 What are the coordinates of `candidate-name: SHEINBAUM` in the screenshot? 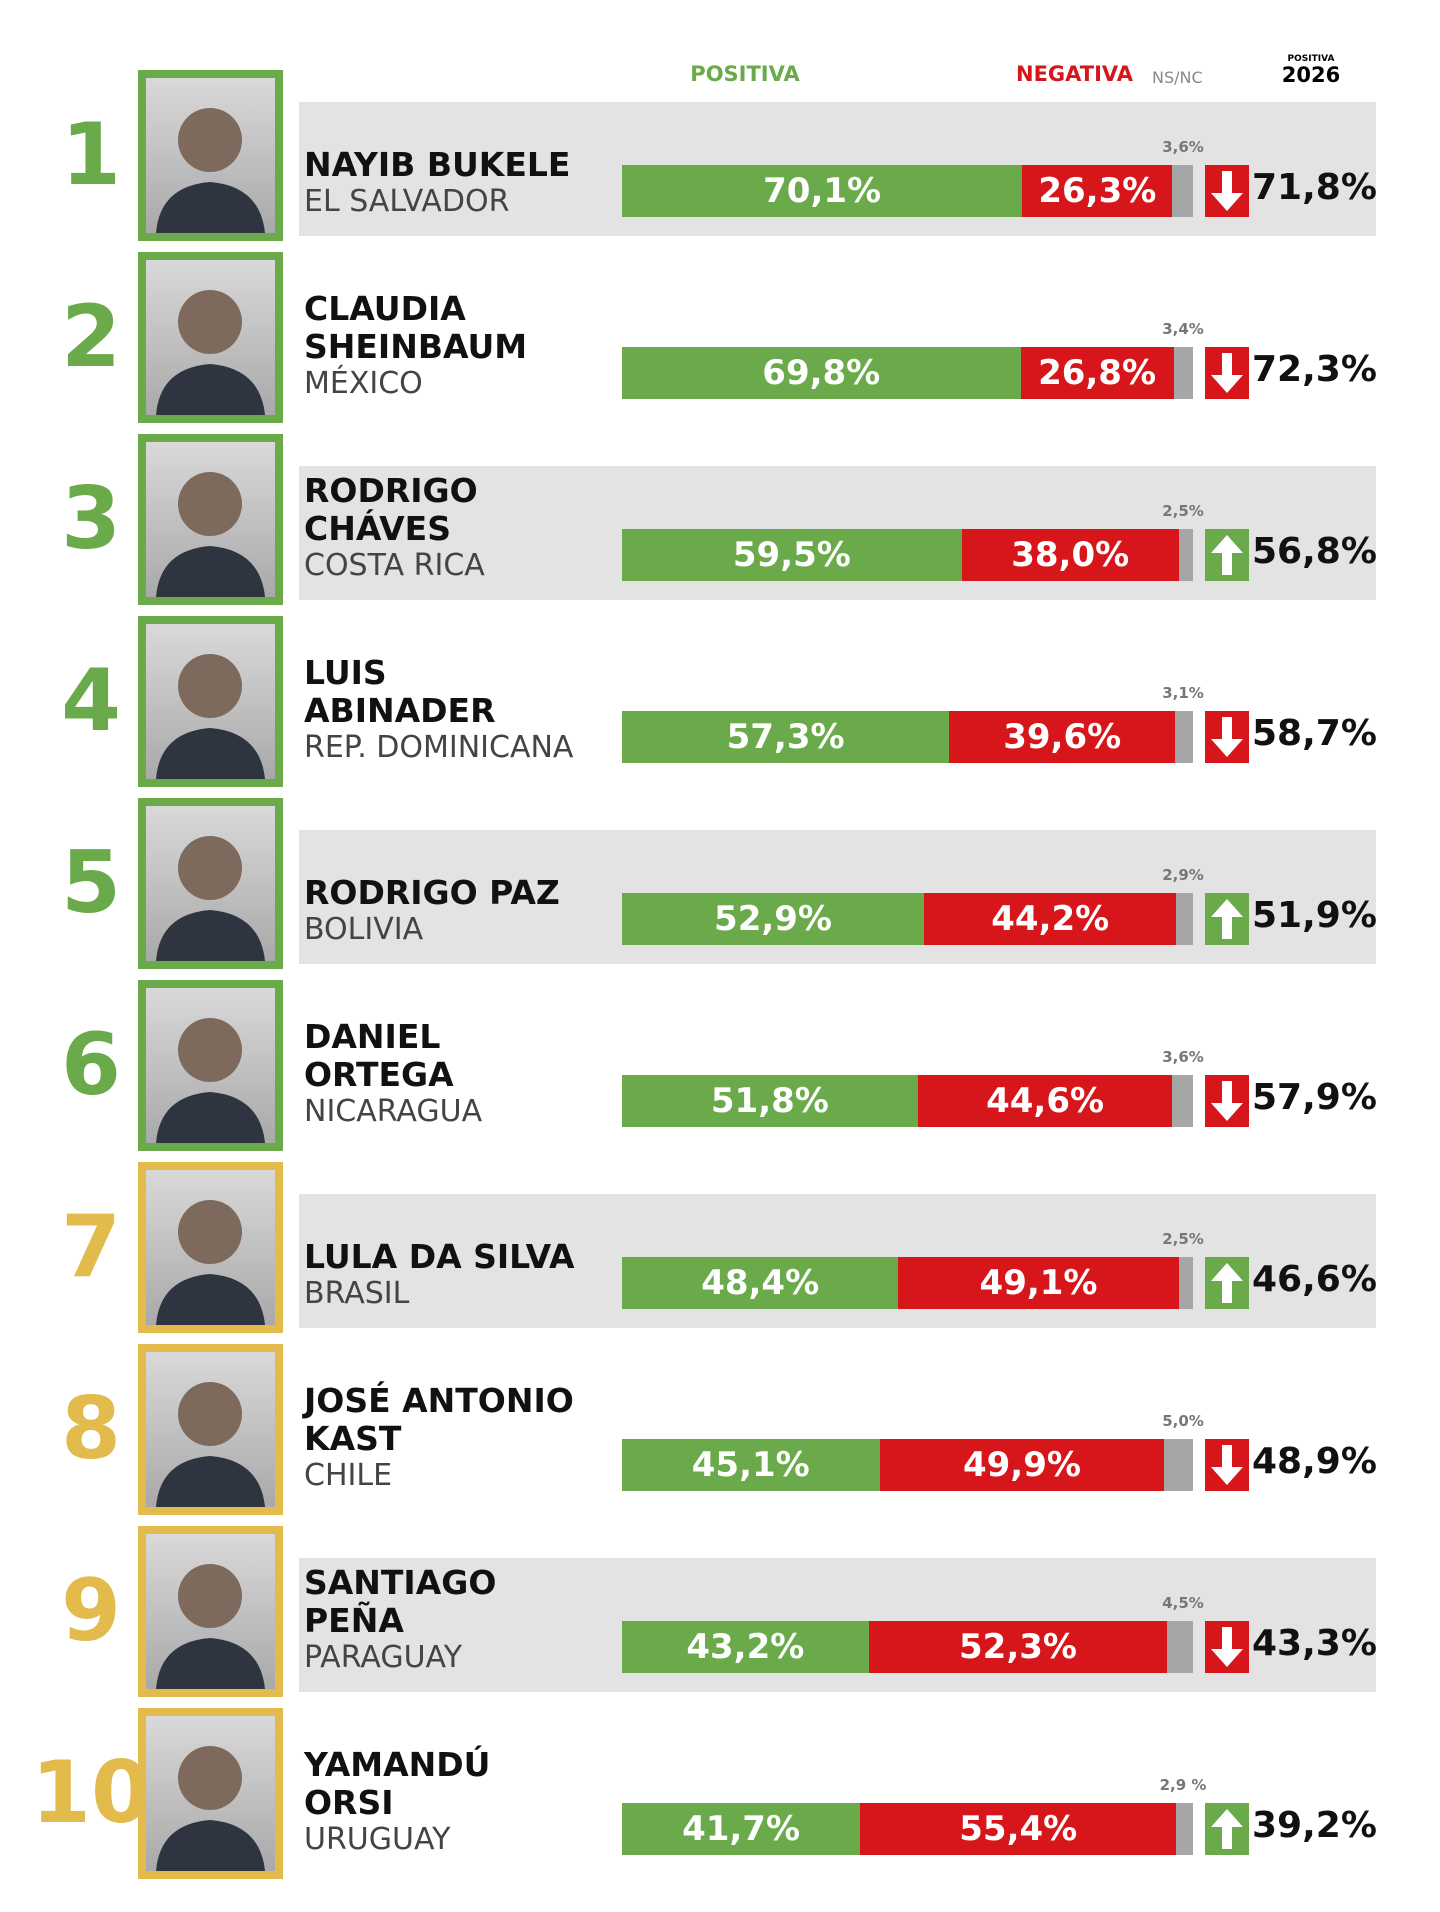 It's located at (416, 346).